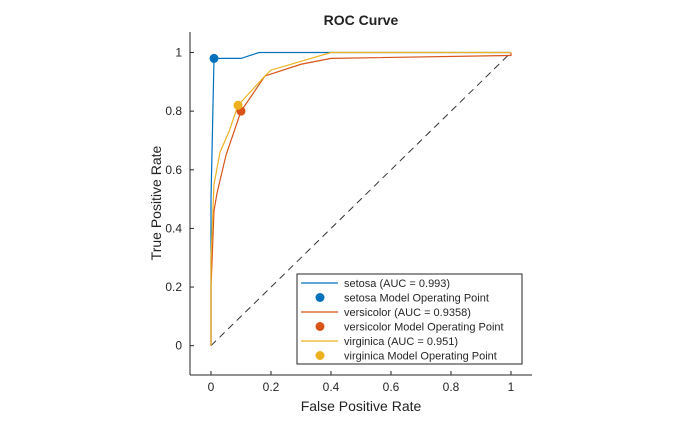 The image size is (700, 421). Describe the element at coordinates (173, 287) in the screenshot. I see `y-tick-label: 0.2` at that location.